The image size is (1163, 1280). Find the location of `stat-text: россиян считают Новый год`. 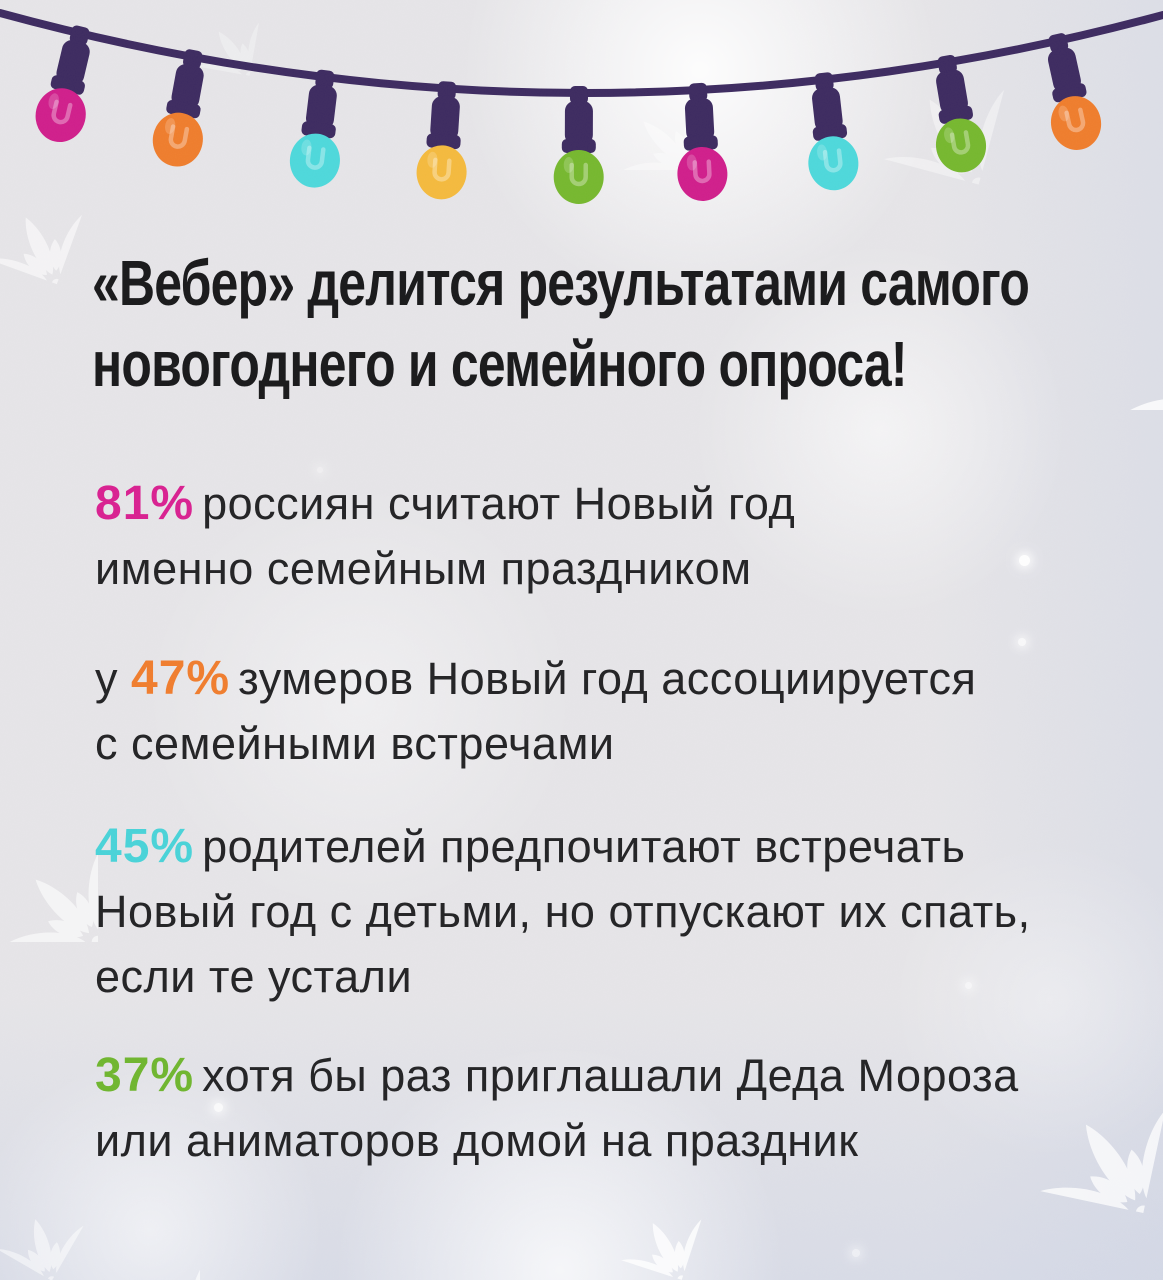

stat-text: россиян считают Новый год is located at coordinates (499, 503).